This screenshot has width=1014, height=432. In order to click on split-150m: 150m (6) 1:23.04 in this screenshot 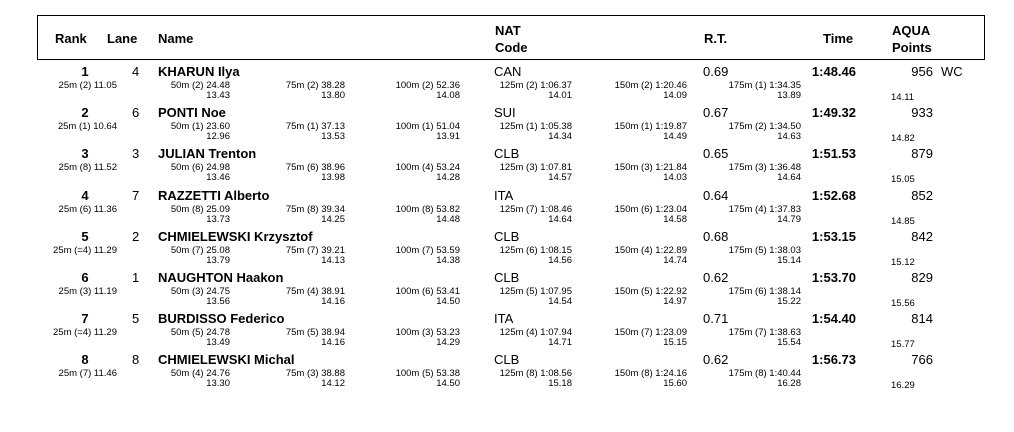, I will do `click(650, 209)`.